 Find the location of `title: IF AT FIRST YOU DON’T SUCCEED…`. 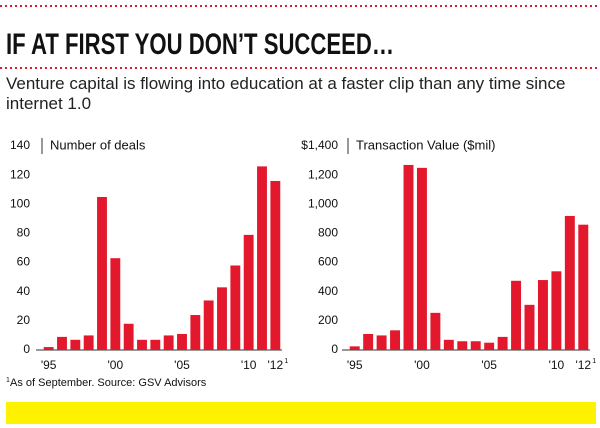

title: IF AT FIRST YOU DON’T SUCCEED… is located at coordinates (200, 44).